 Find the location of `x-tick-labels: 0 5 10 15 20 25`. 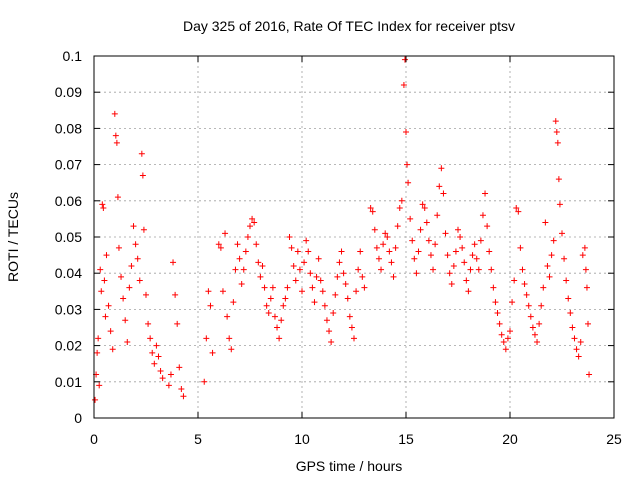

x-tick-labels: 0 5 10 15 20 25 is located at coordinates (356, 439).